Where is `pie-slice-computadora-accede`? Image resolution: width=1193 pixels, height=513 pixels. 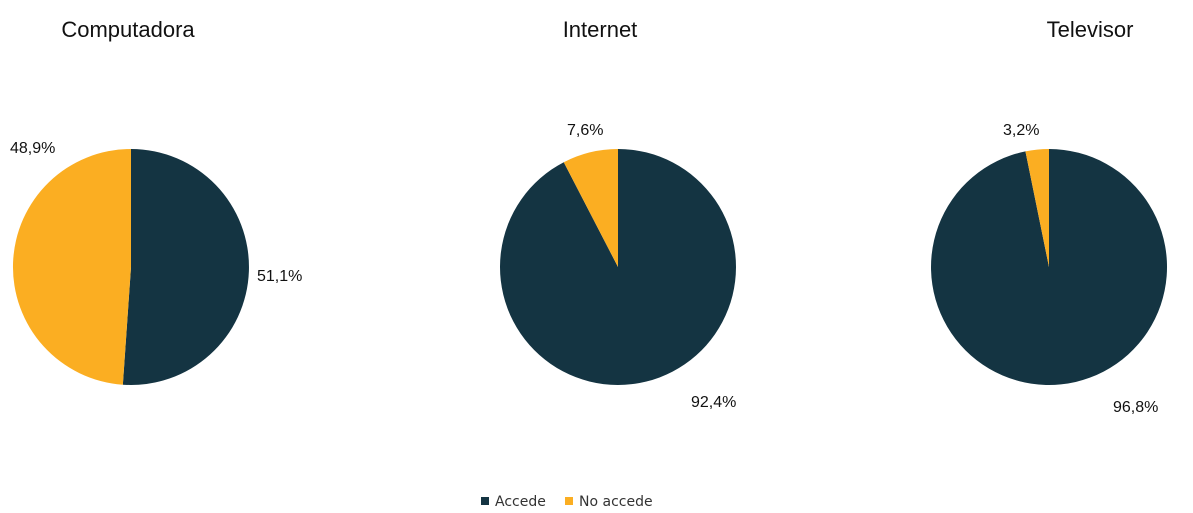
pie-slice-computadora-accede is located at coordinates (185, 267).